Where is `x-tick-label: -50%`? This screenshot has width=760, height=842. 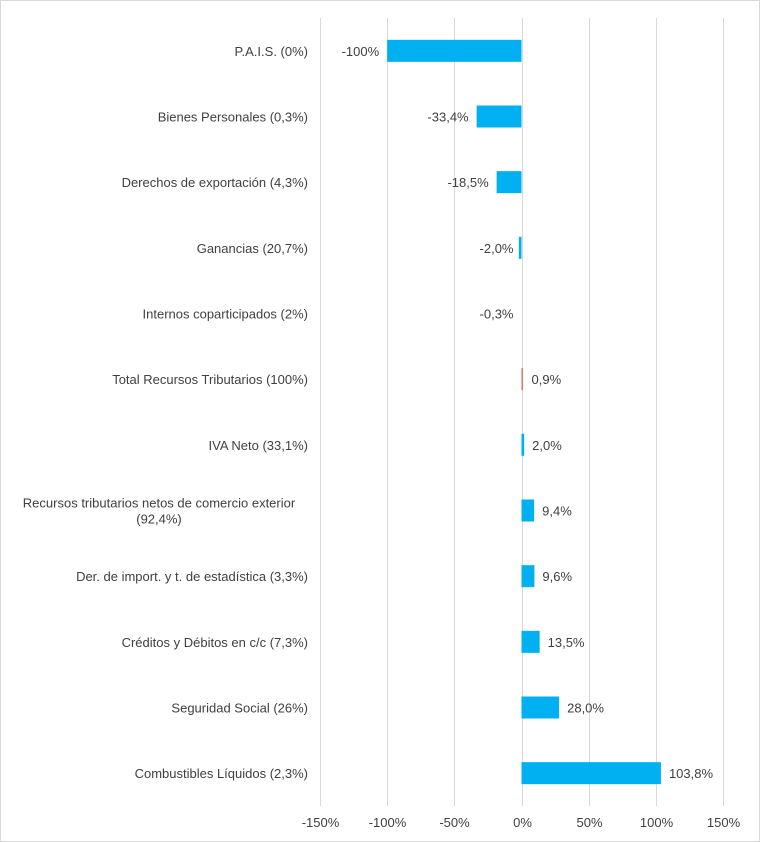 x-tick-label: -50% is located at coordinates (454, 822).